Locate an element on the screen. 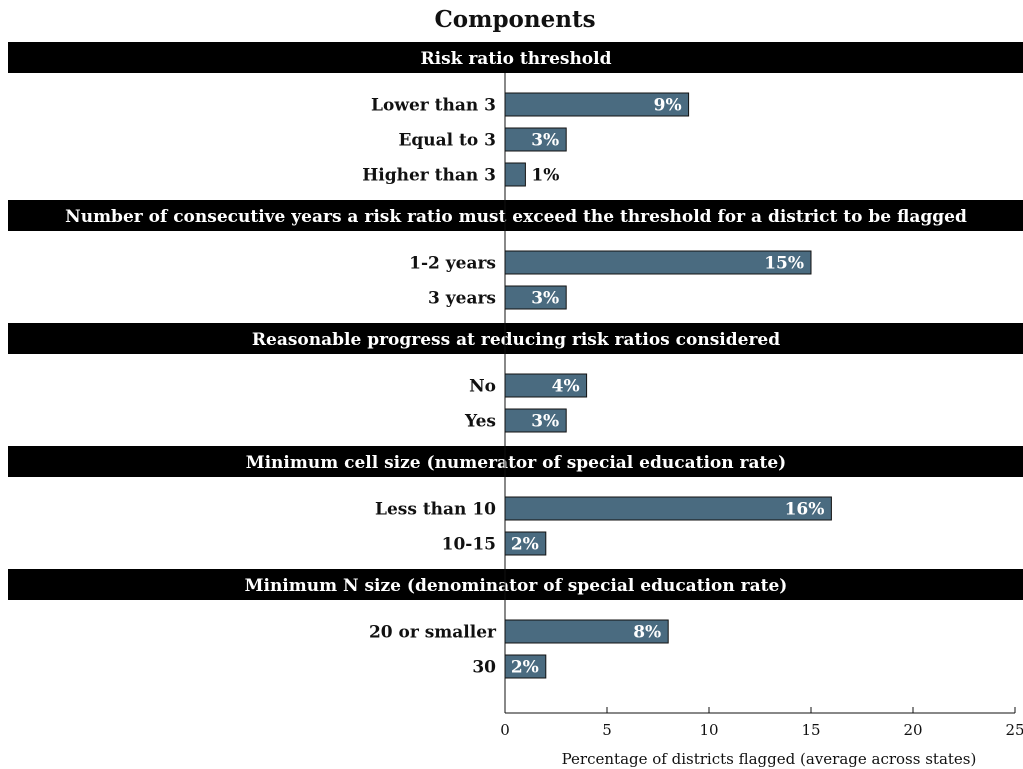  category-label: 3 years is located at coordinates (462, 299).